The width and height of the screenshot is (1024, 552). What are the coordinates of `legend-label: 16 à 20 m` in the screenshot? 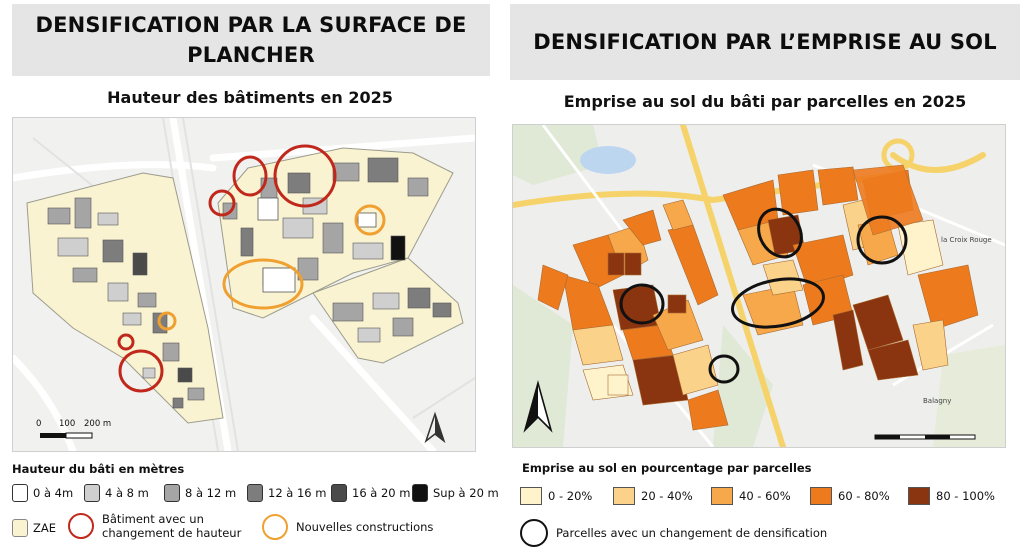 It's located at (381, 493).